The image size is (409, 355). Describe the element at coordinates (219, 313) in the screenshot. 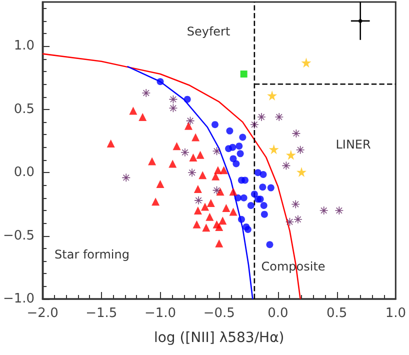

I see `x-tick-label: −0.5` at that location.